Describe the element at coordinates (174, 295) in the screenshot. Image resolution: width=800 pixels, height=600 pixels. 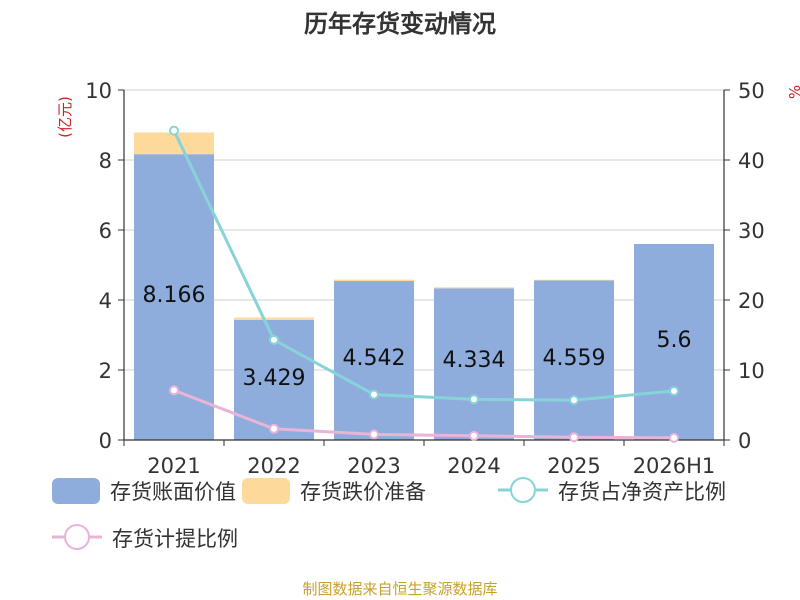
I see `data-label: 8.166` at that location.